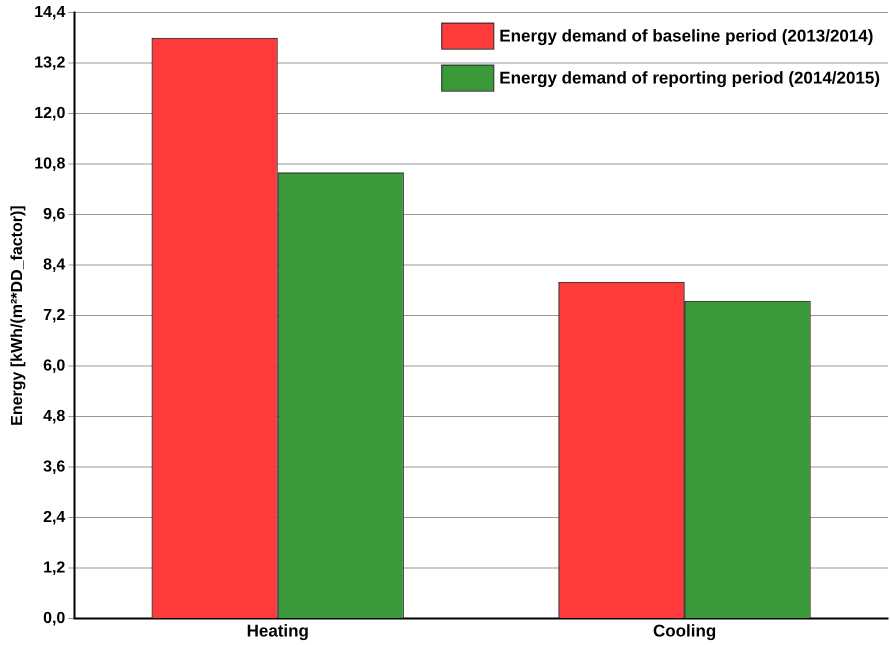 This screenshot has width=890, height=645. Describe the element at coordinates (54, 467) in the screenshot. I see `y-tick-label: 3,6` at that location.